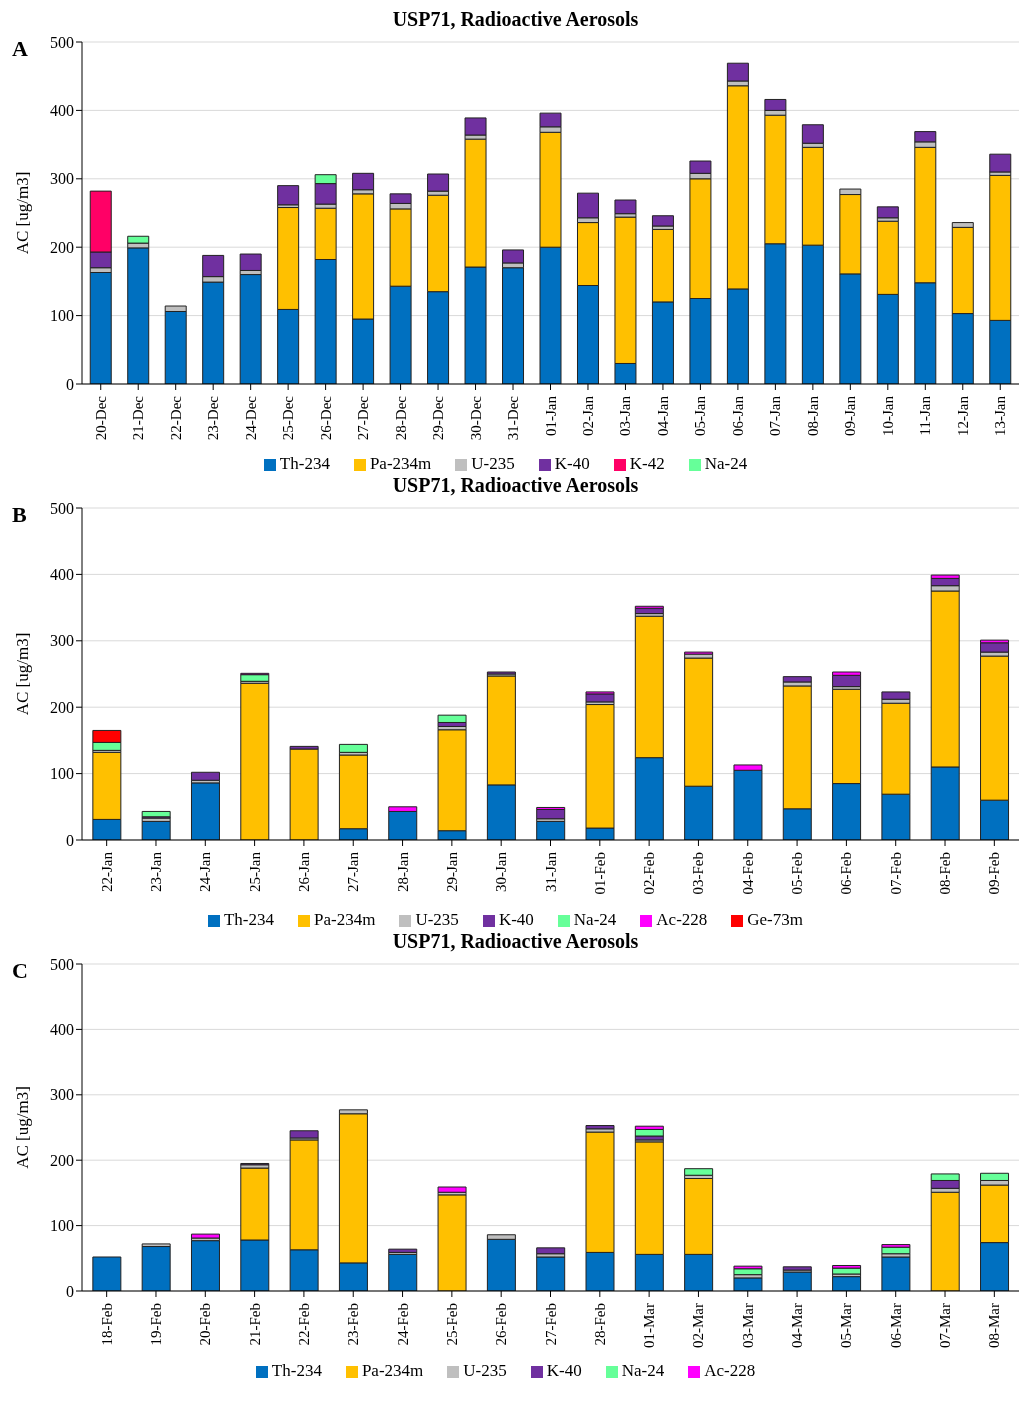  I want to click on x-tick-label: 04-Feb, so click(747, 873).